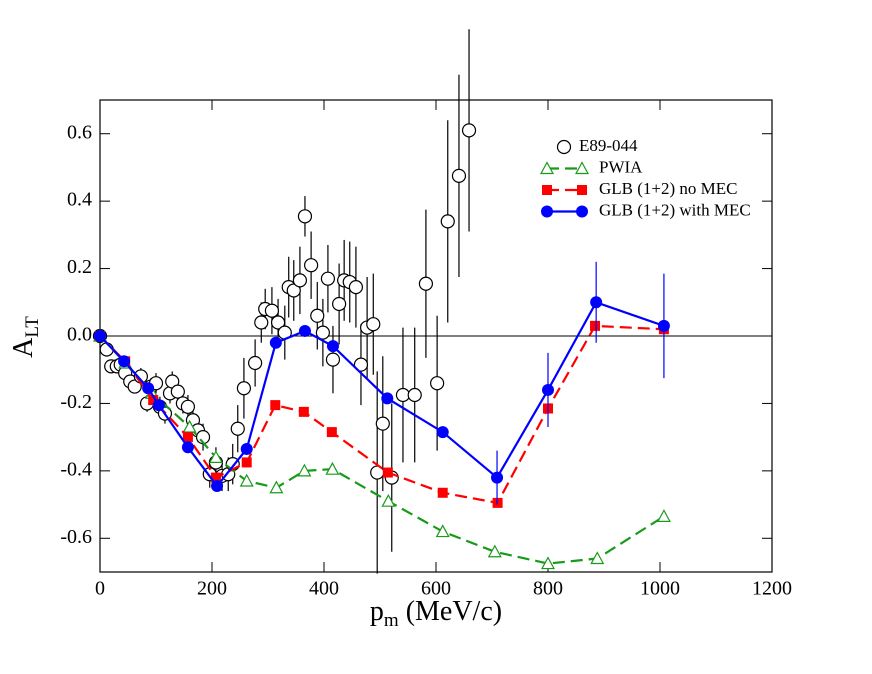 Image resolution: width=872 pixels, height=674 pixels. What do you see at coordinates (23, 347) in the screenshot?
I see `y-label-main: A` at bounding box center [23, 347].